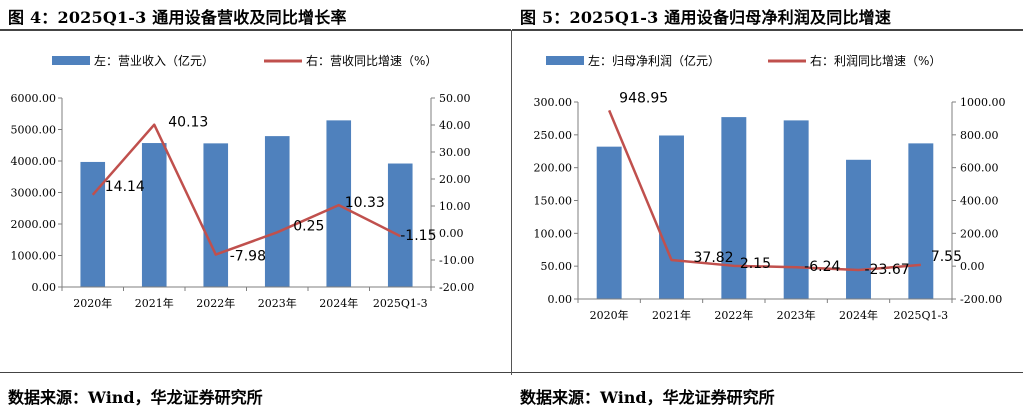 This screenshot has height=411, width=1023. What do you see at coordinates (371, 60) in the screenshot?
I see `legend-line-label: 右：营收同比增速（%）` at bounding box center [371, 60].